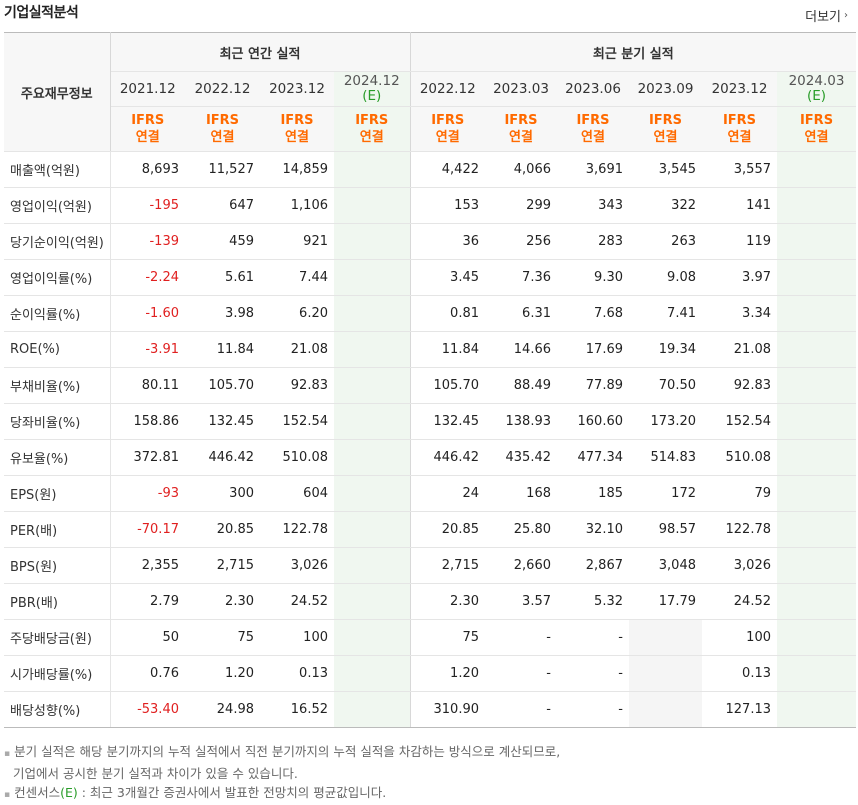 The width and height of the screenshot is (858, 805). What do you see at coordinates (57, 349) in the screenshot?
I see `row-label: ROE(%)` at bounding box center [57, 349].